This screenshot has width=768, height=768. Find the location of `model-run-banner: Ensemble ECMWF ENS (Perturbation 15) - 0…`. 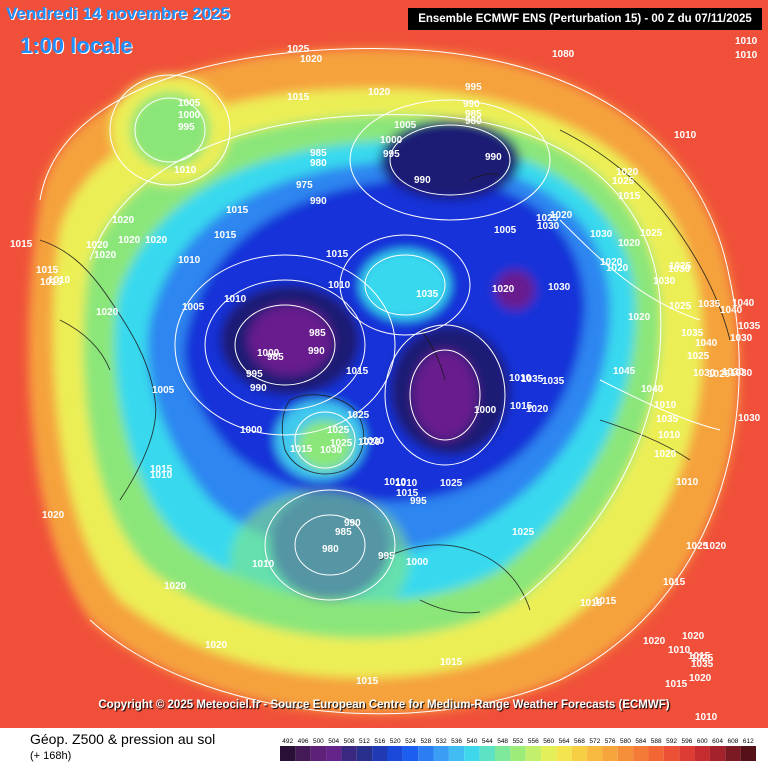

model-run-banner: Ensemble ECMWF ENS (Perturbation 15) - 0… is located at coordinates (585, 19).